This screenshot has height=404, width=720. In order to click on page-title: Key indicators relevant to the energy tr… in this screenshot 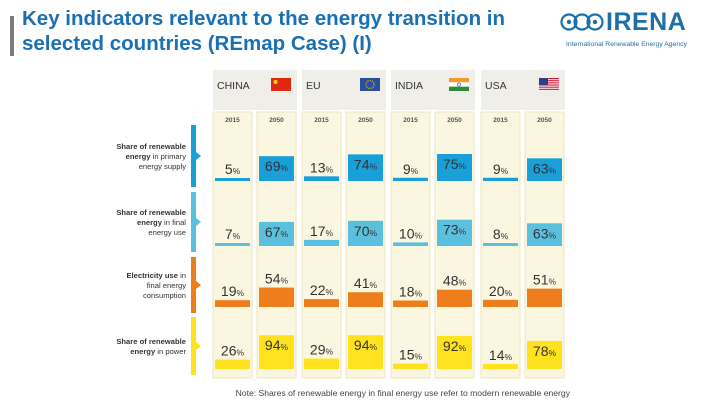, I will do `click(264, 31)`.